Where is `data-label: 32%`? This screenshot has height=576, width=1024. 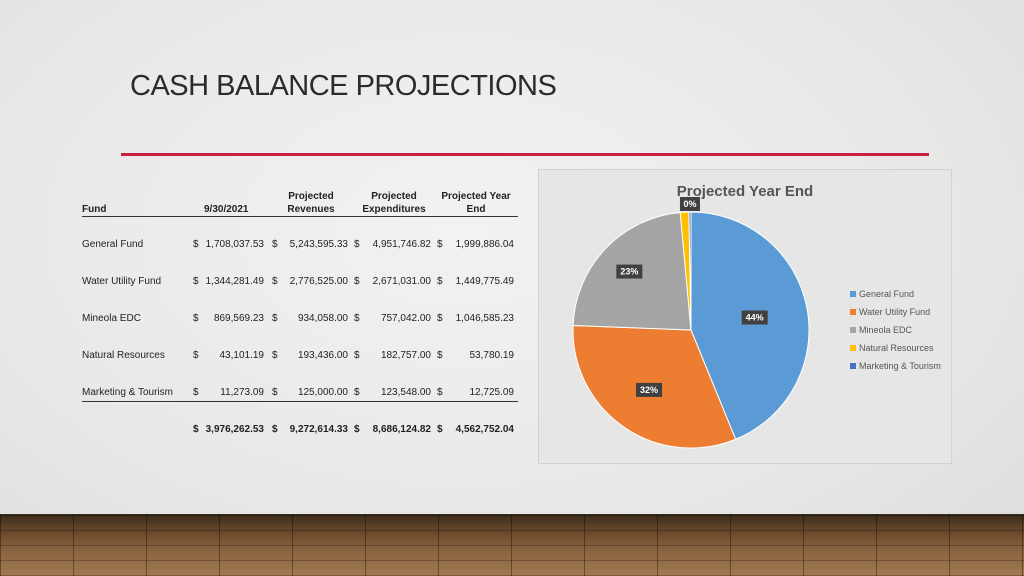 data-label: 32% is located at coordinates (649, 389).